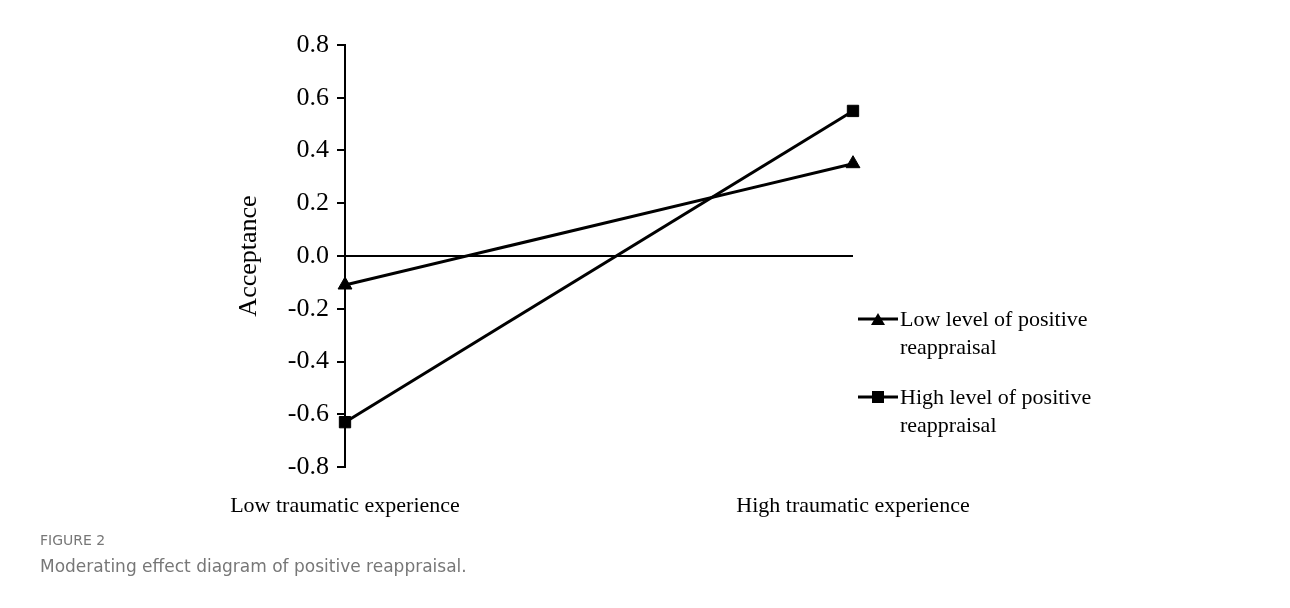  What do you see at coordinates (312, 254) in the screenshot?
I see `y-tick-label: 0.0` at bounding box center [312, 254].